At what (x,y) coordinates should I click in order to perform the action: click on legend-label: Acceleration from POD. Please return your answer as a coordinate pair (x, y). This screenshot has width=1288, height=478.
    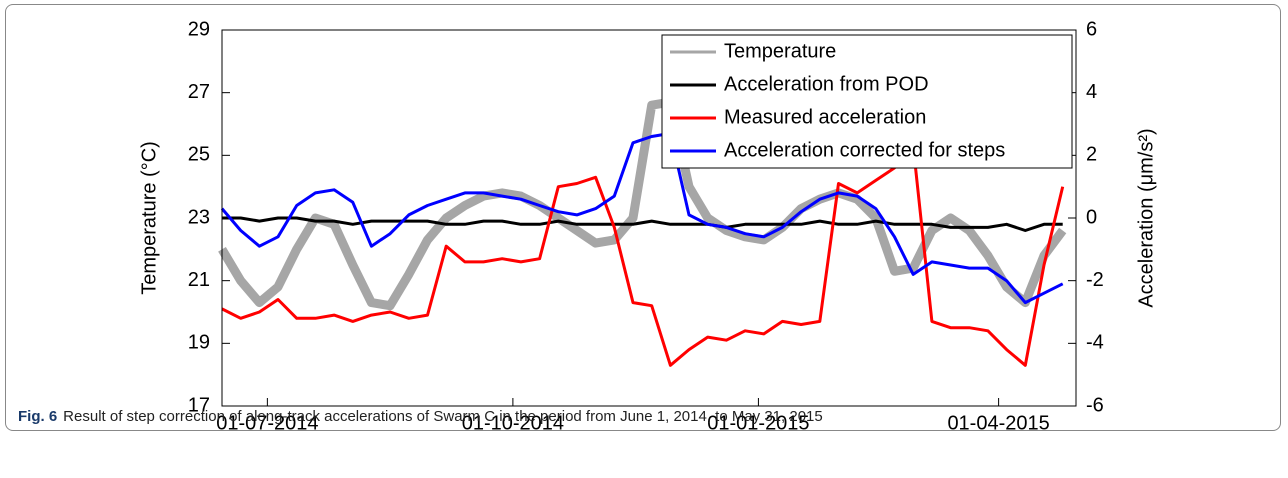
    Looking at the image, I should click on (826, 84).